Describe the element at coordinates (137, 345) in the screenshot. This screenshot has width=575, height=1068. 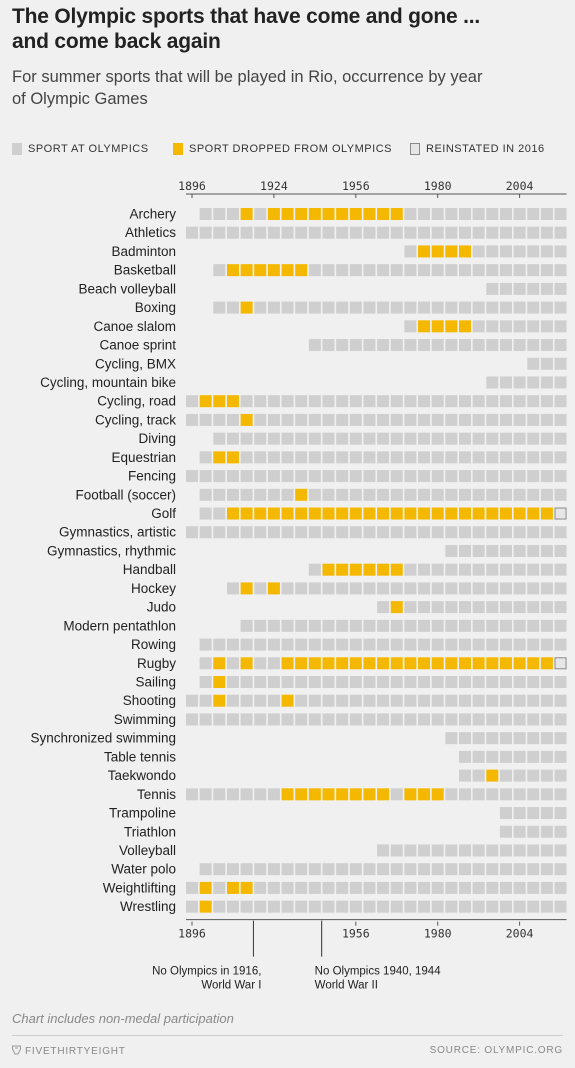
I see `sport-label: Canoe sprint` at that location.